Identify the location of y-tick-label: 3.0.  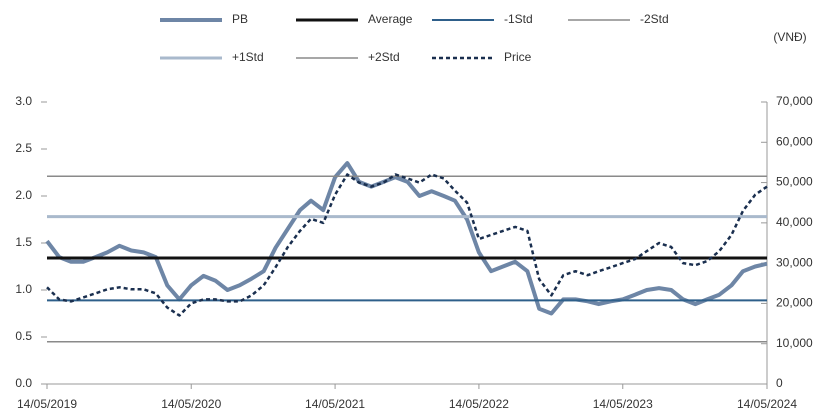
(23, 101).